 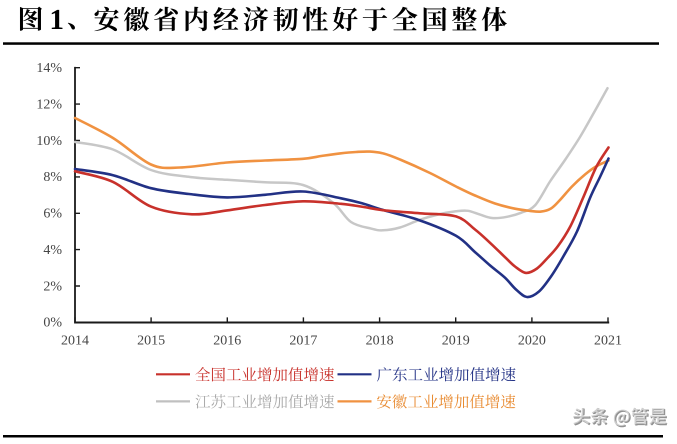 What do you see at coordinates (75, 341) in the screenshot?
I see `svg-text: 2014` at bounding box center [75, 341].